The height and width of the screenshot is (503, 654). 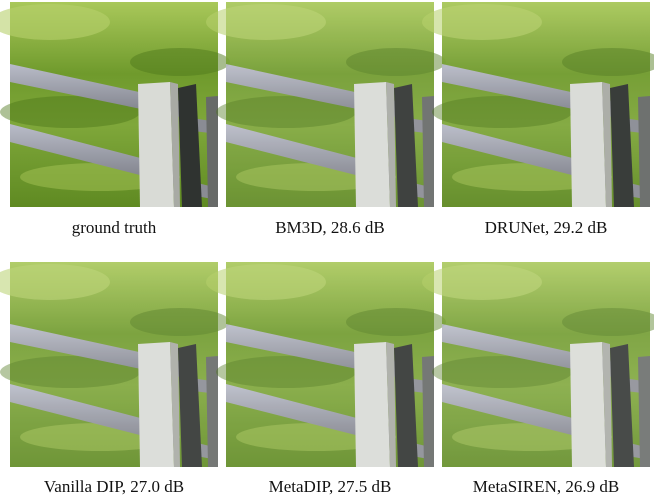 I want to click on image-ground-truth, so click(x=115, y=104).